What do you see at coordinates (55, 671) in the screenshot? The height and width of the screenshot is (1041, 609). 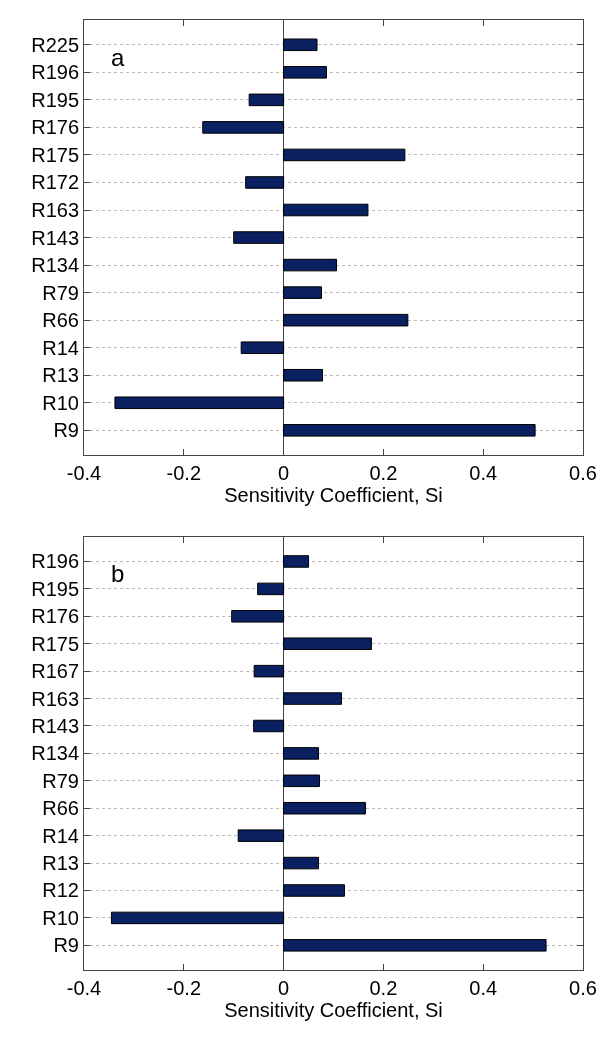 I see `y-tick-label: R167` at bounding box center [55, 671].